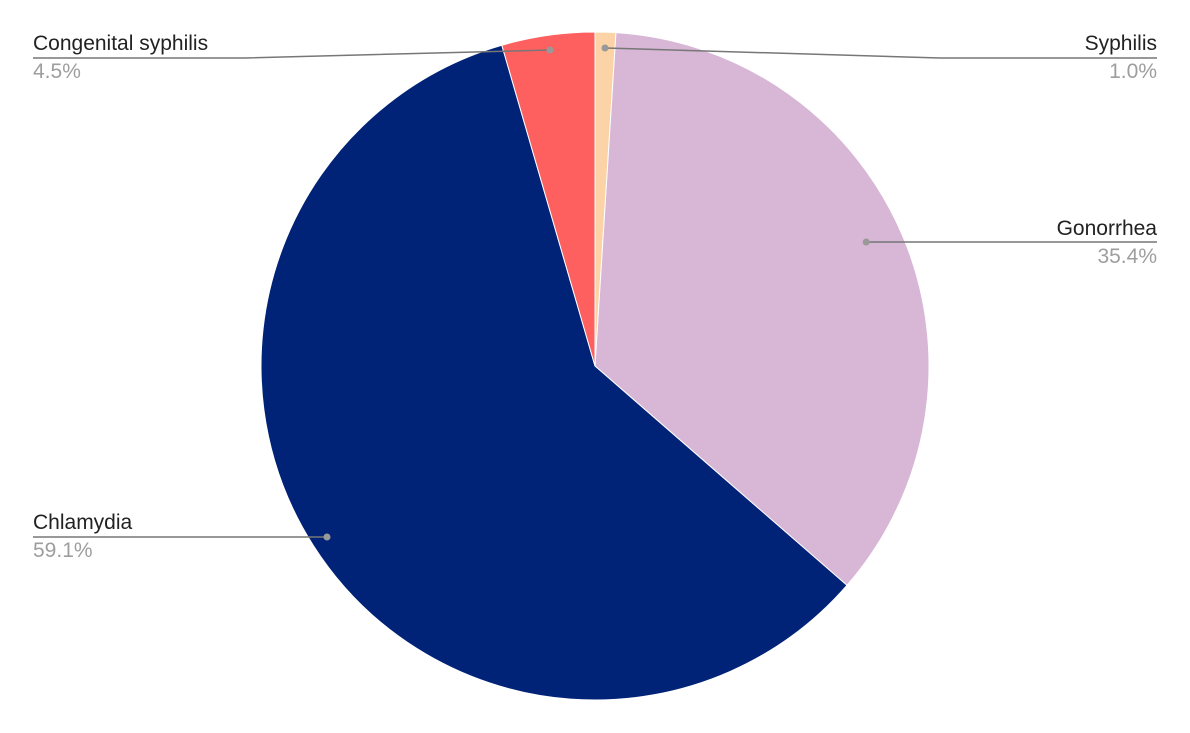 This screenshot has width=1190, height=733. What do you see at coordinates (182, 536) in the screenshot?
I see `pie-label-chlamydia: Chlamydia 59.1%` at bounding box center [182, 536].